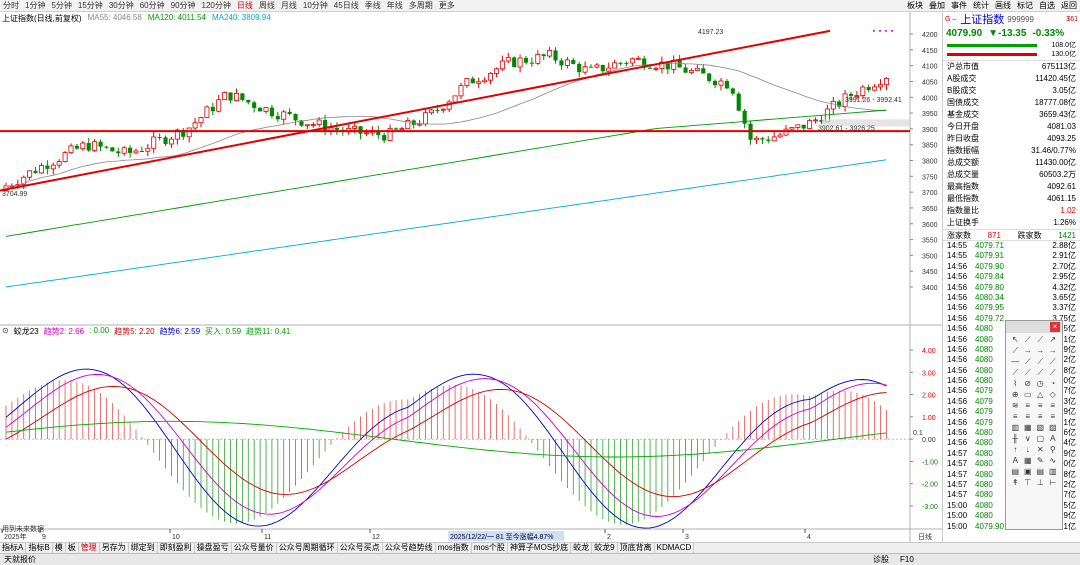  I want to click on f10-button: F10, so click(907, 559).